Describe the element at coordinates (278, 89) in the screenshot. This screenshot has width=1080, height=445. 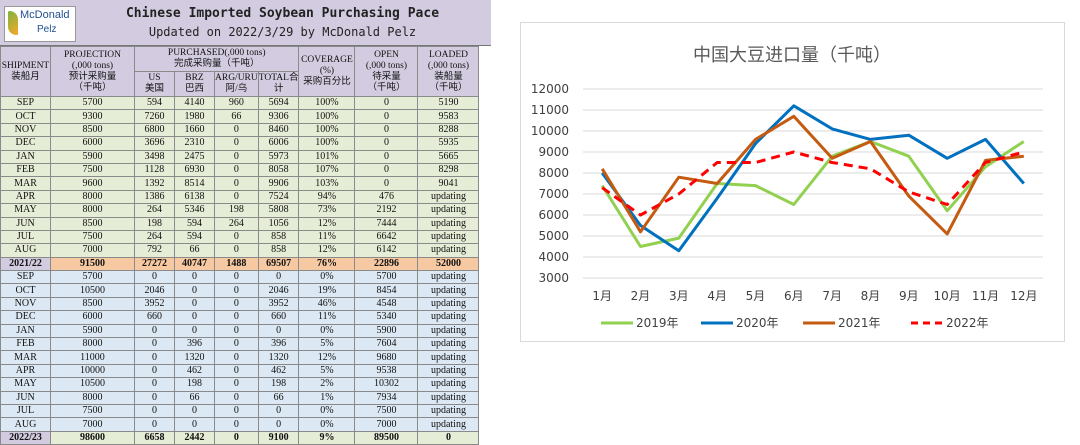
I see `total-label-cn: 计` at that location.